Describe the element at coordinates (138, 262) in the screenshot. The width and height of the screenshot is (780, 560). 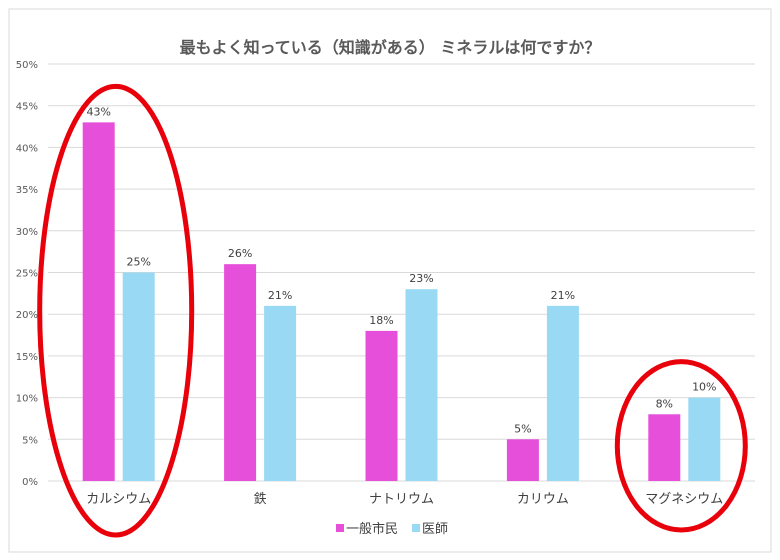
I see `data-label: 25%` at that location.